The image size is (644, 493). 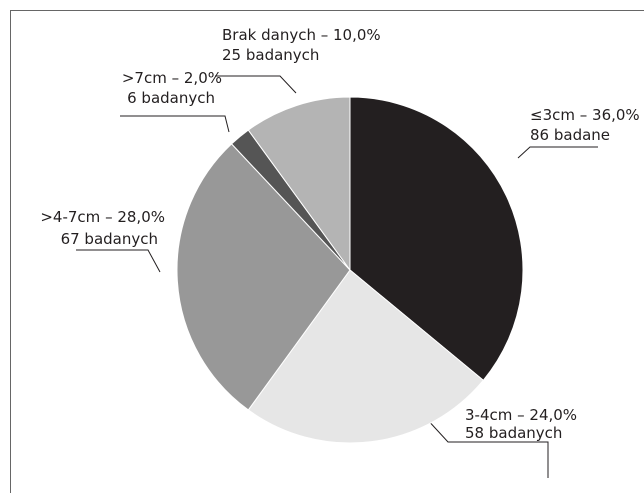 What do you see at coordinates (513, 433) in the screenshot?
I see `slice-count: 58 badanych` at bounding box center [513, 433].